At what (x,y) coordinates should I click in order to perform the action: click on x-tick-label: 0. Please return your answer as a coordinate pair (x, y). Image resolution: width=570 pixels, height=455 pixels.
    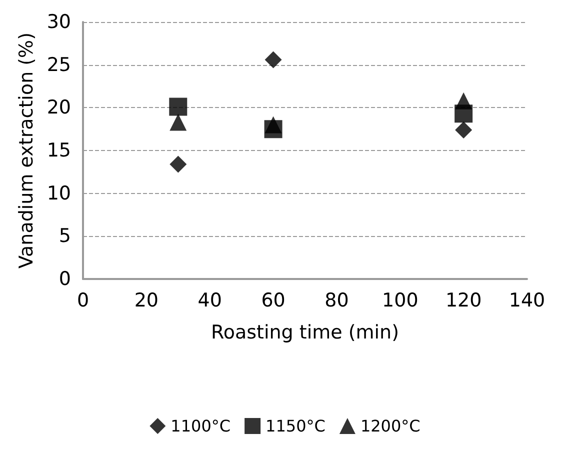
    Looking at the image, I should click on (83, 301).